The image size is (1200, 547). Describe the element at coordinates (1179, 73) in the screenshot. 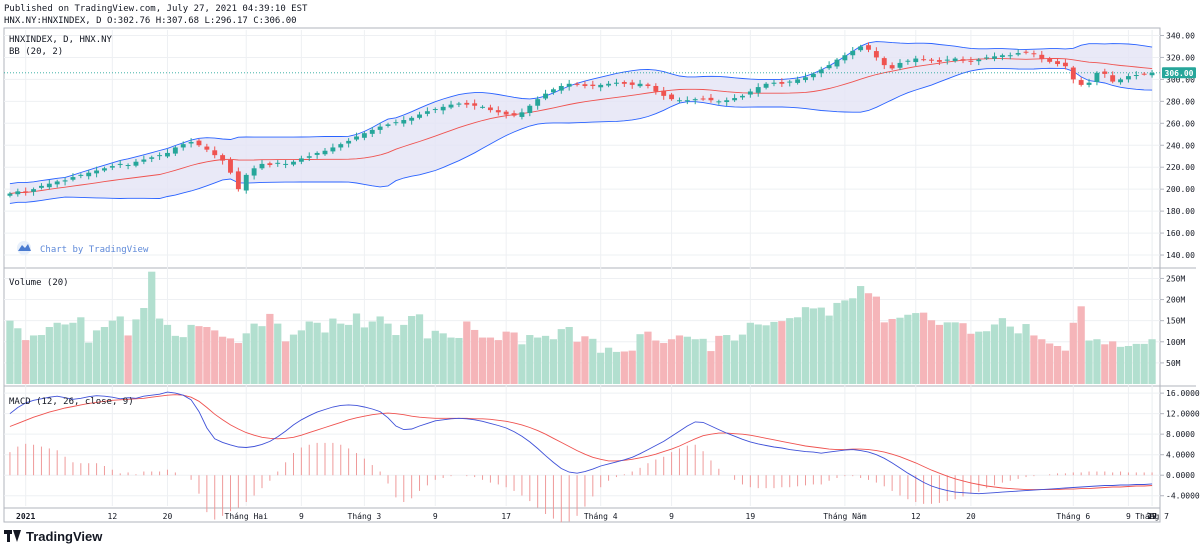

I see `last-price-marker: 306.00` at that location.